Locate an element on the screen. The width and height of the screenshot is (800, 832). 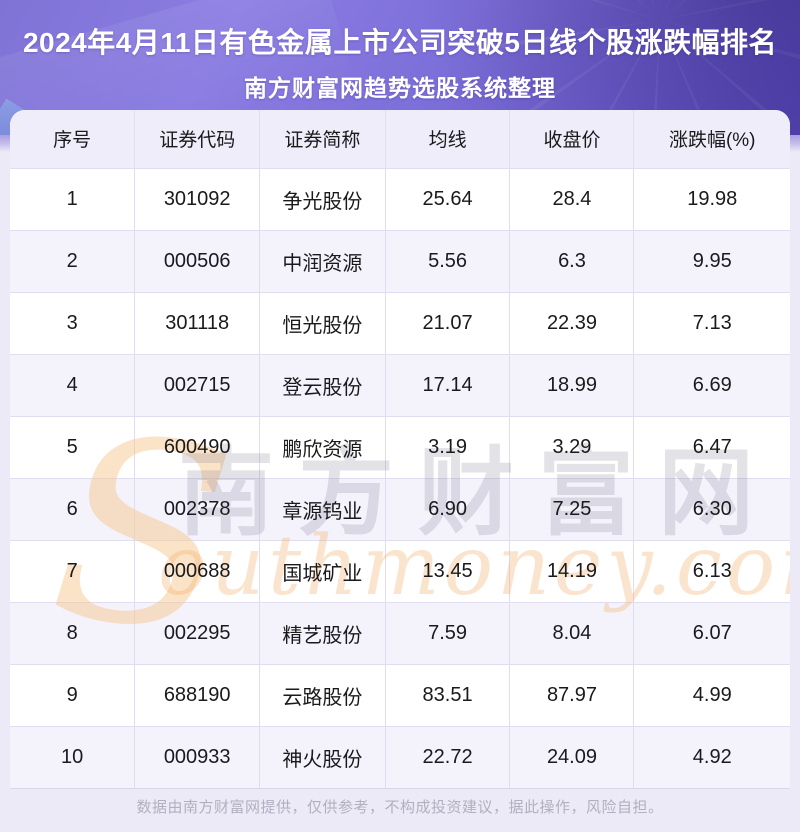
cell-change: 7.13 is located at coordinates (711, 323).